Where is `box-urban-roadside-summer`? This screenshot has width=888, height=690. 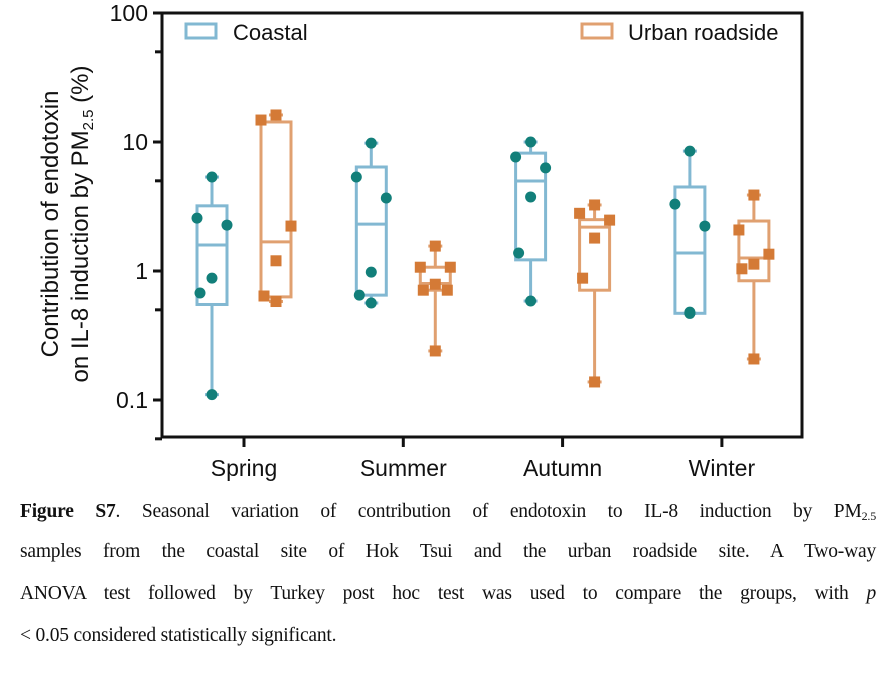
box-urban-roadside-summer is located at coordinates (435, 298).